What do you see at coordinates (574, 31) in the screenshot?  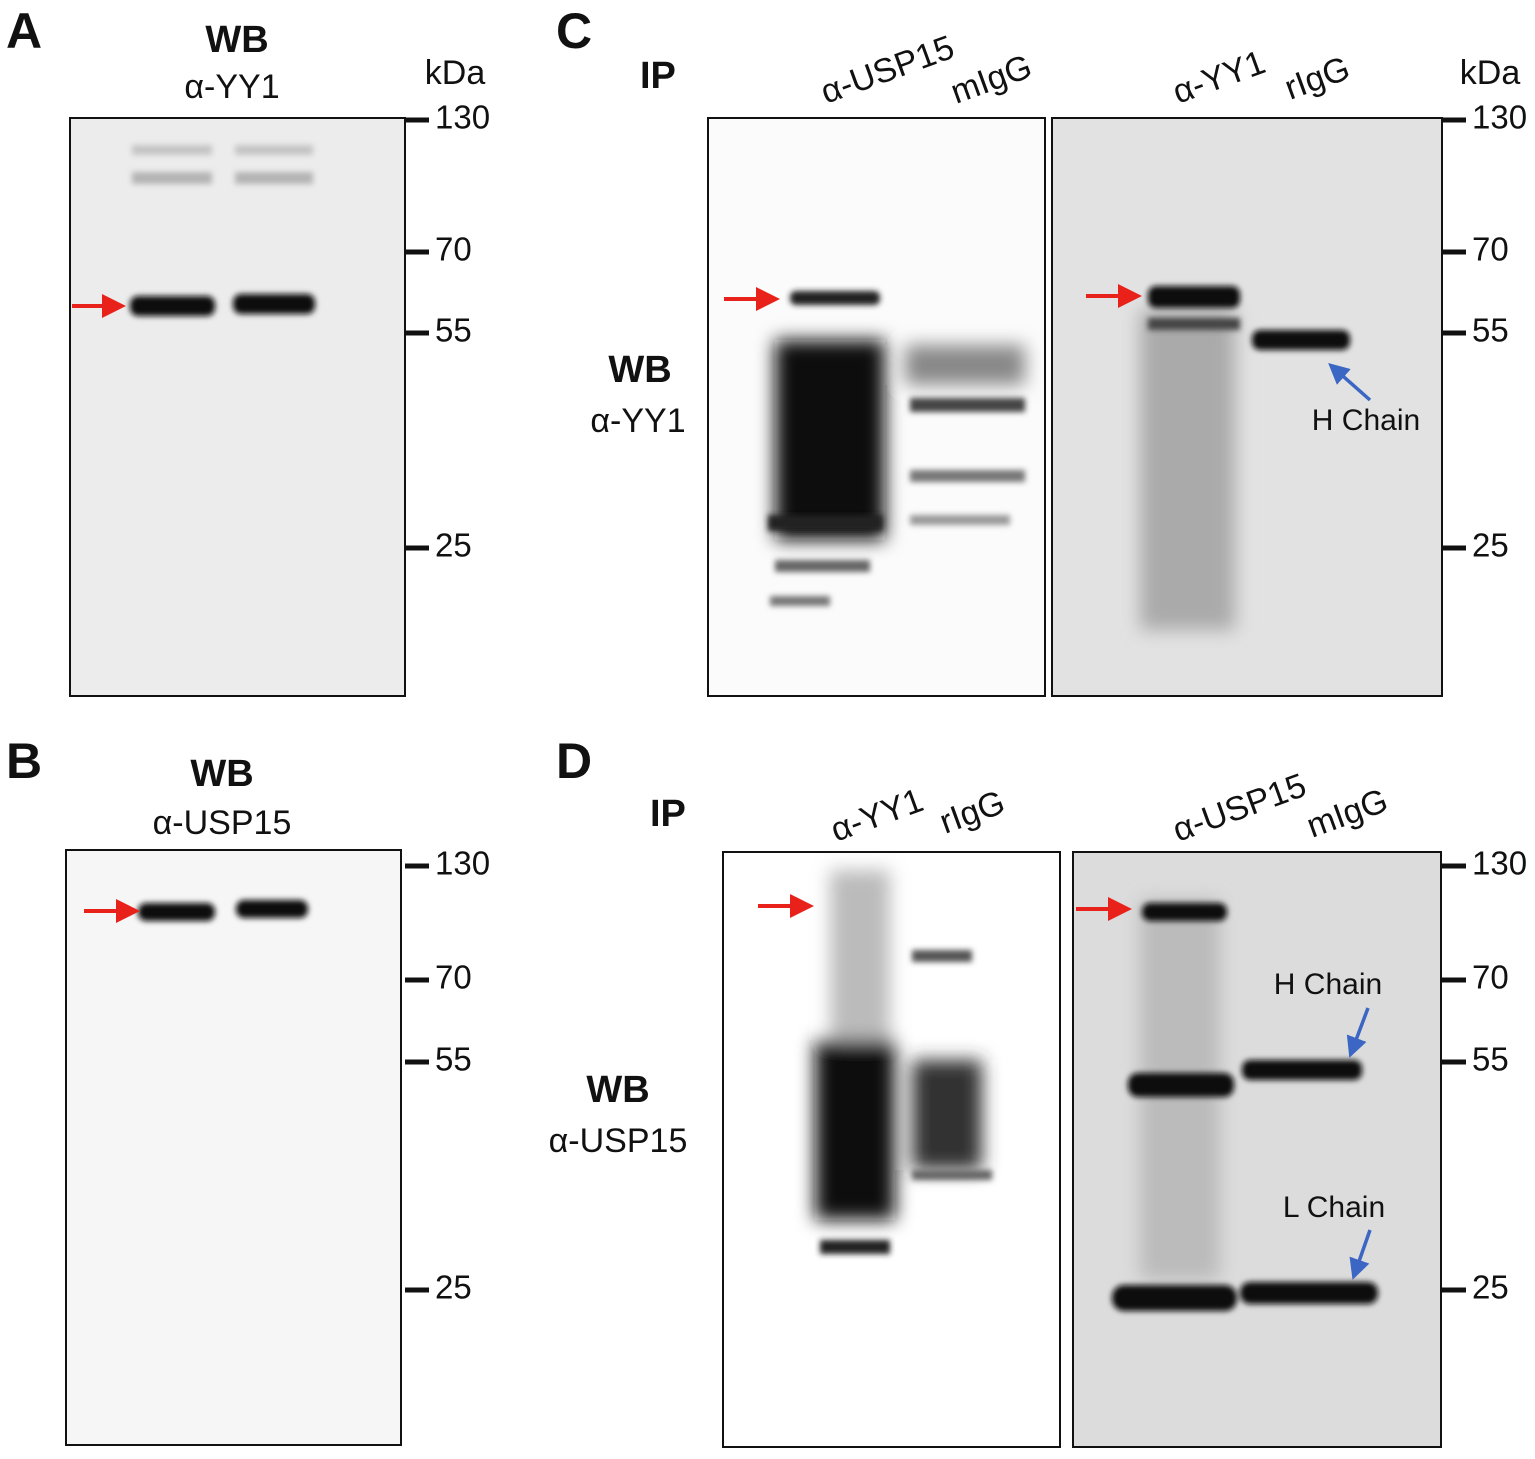 I see `panel-letter: C` at bounding box center [574, 31].